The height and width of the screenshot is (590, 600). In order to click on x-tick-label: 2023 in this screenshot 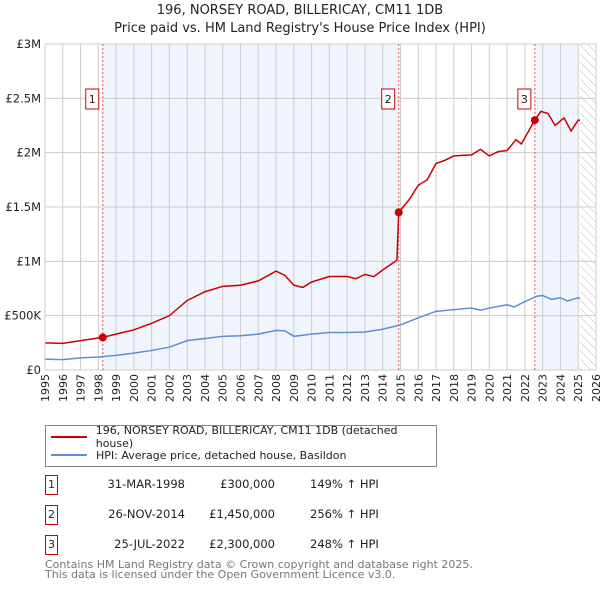, I will do `click(543, 388)`.